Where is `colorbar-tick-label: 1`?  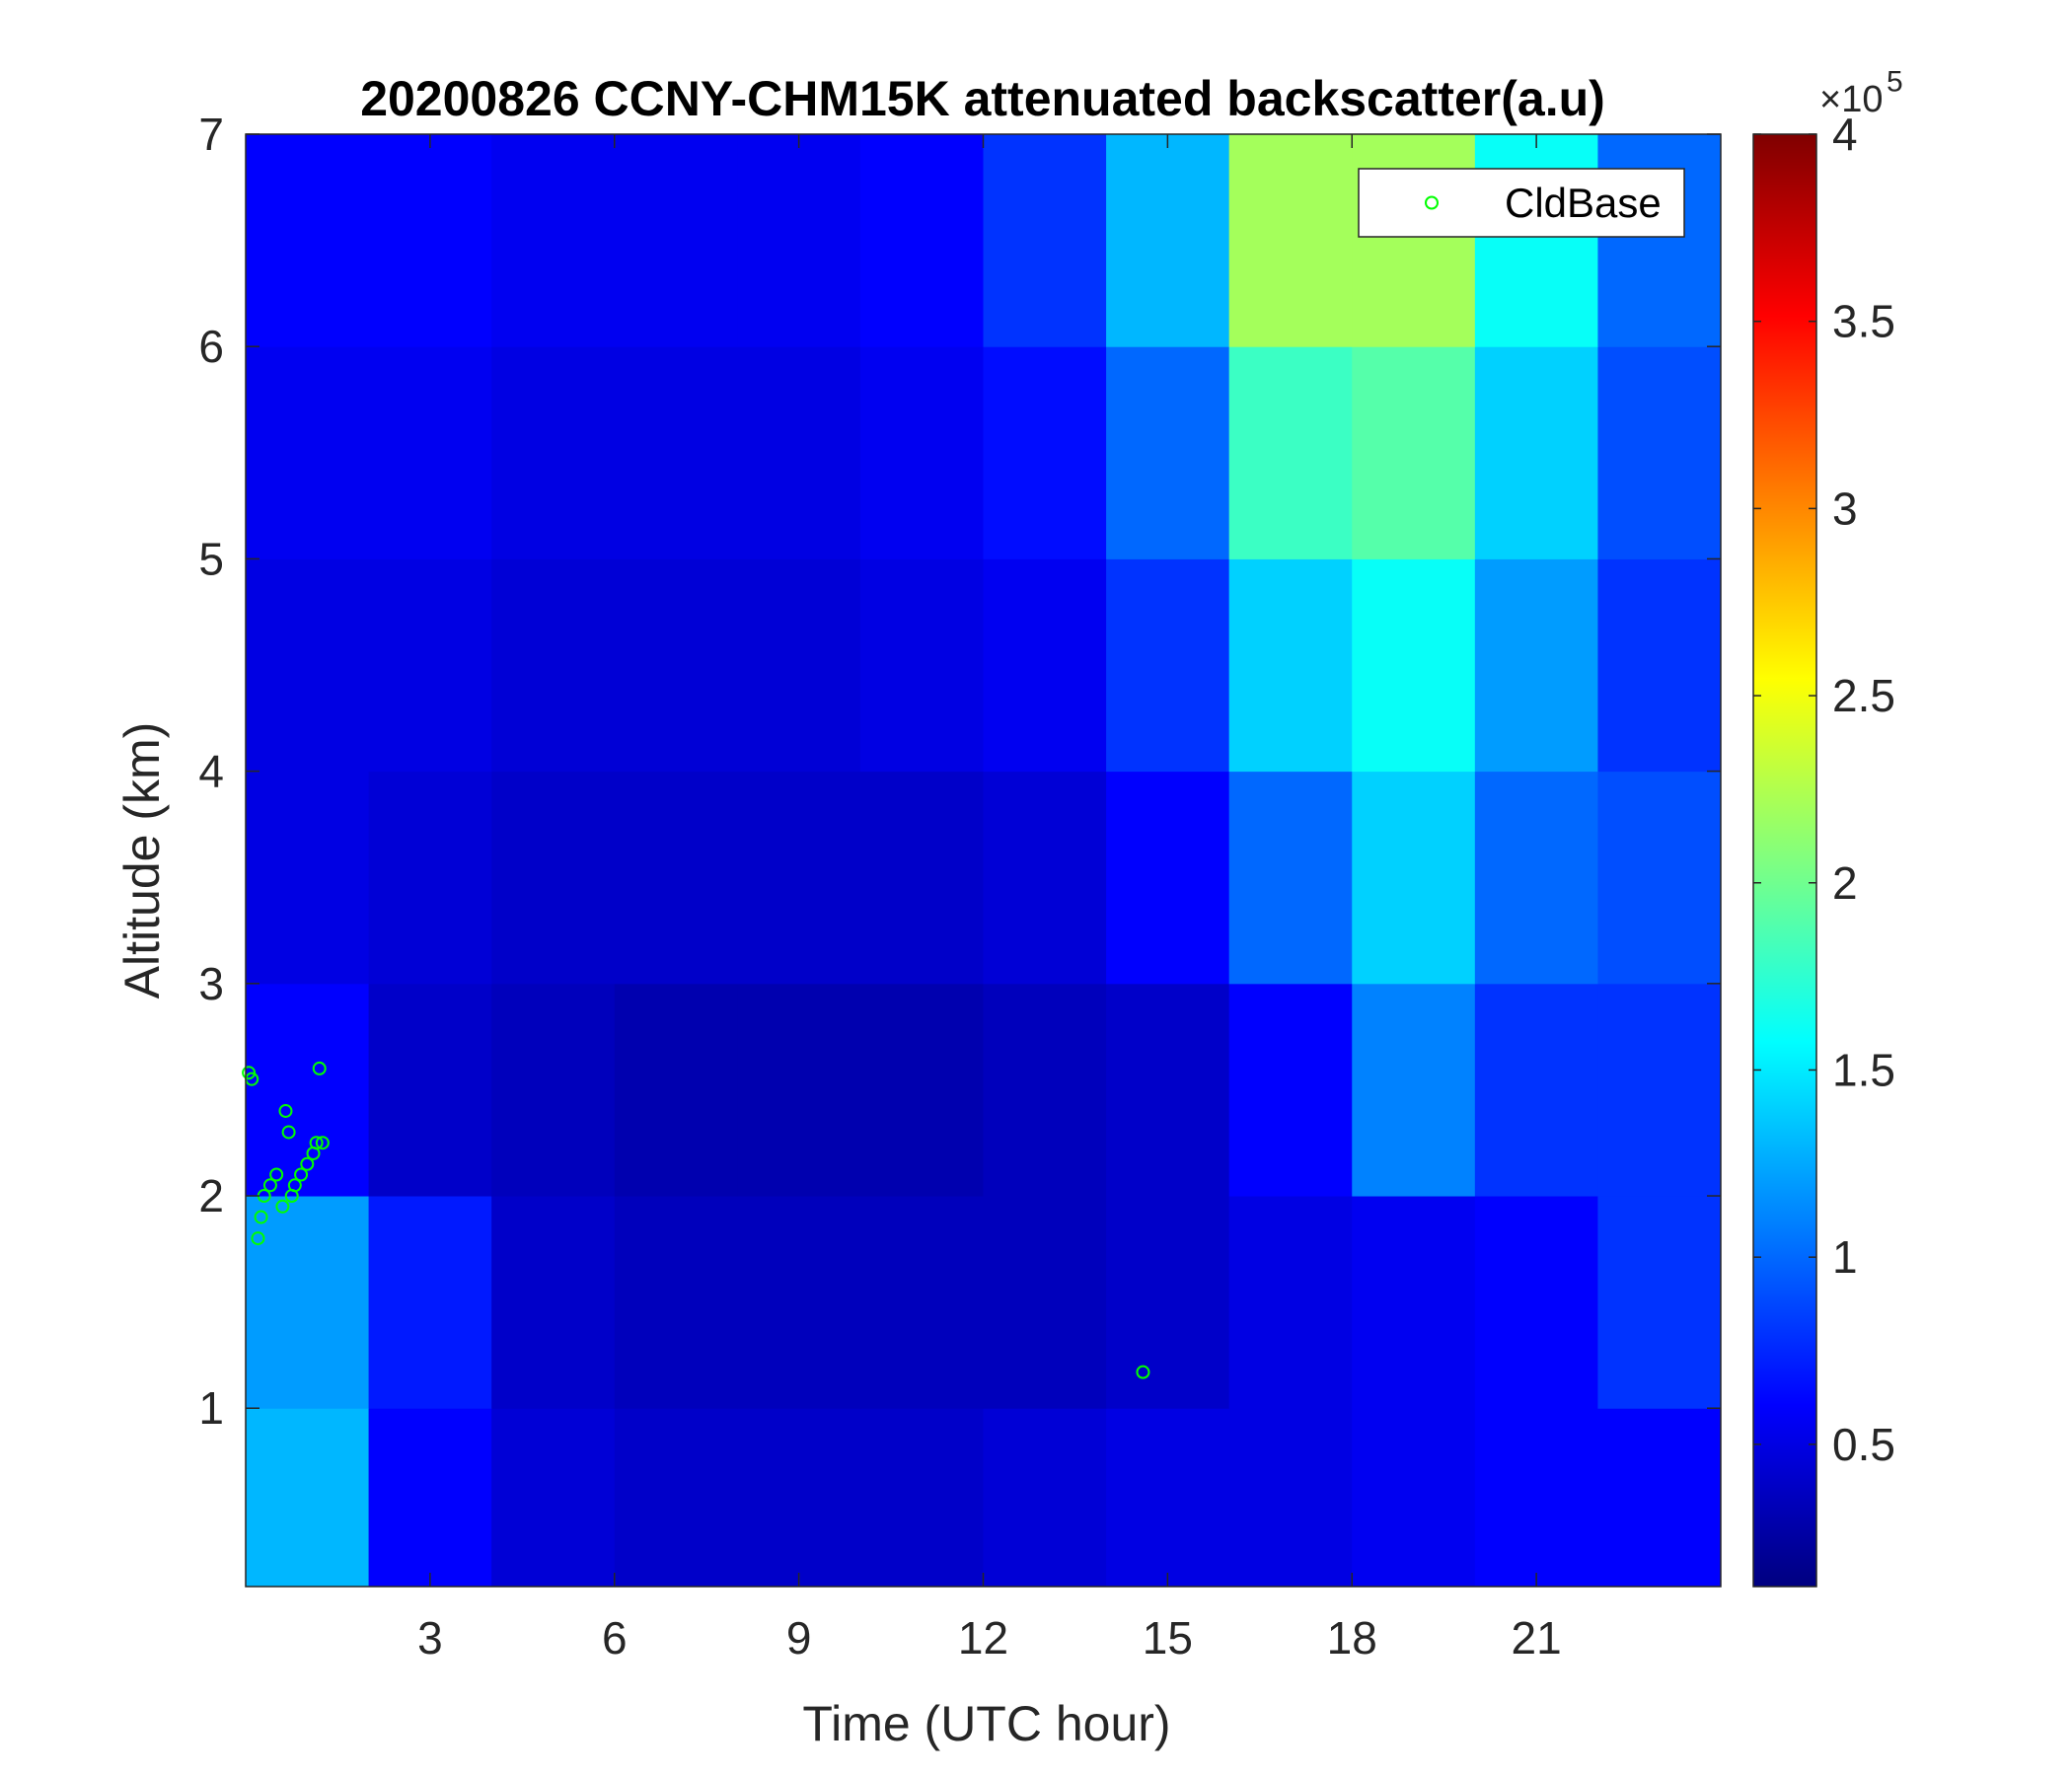
colorbar-tick-label: 1 is located at coordinates (1845, 1257).